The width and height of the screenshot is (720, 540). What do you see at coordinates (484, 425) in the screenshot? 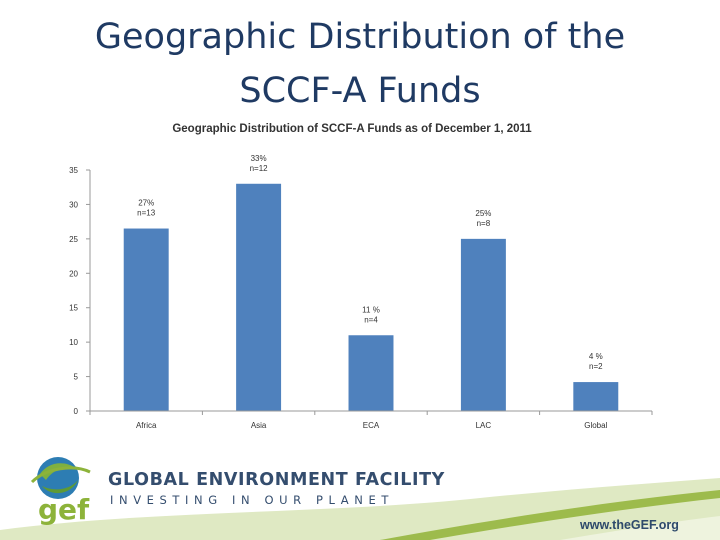
I see `x-tick-label: LAC` at bounding box center [484, 425].